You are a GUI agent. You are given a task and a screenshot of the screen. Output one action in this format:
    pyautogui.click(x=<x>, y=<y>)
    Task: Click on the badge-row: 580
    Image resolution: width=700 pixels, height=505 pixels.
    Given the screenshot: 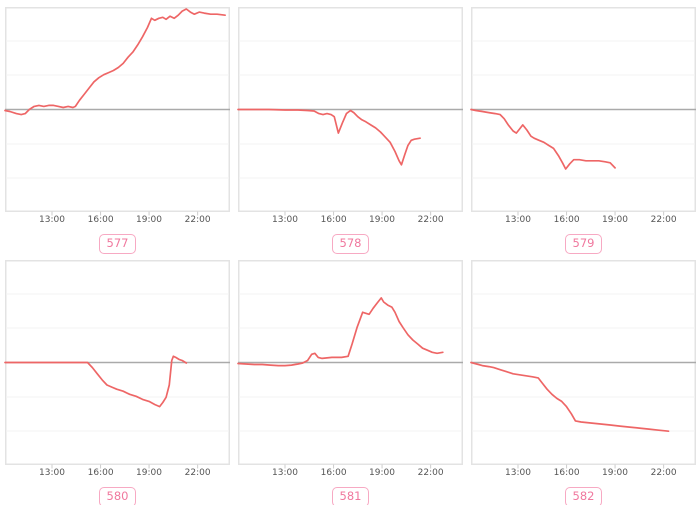 What is the action you would take?
    pyautogui.click(x=117, y=495)
    